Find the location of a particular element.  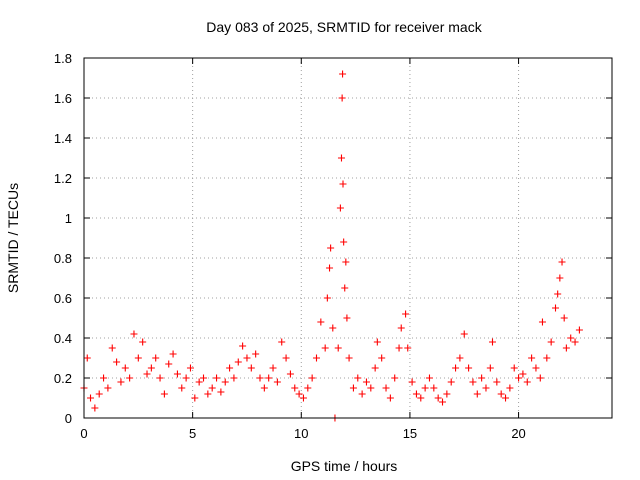

y-axis-title: SRMTID / TECUs is located at coordinates (13, 238).